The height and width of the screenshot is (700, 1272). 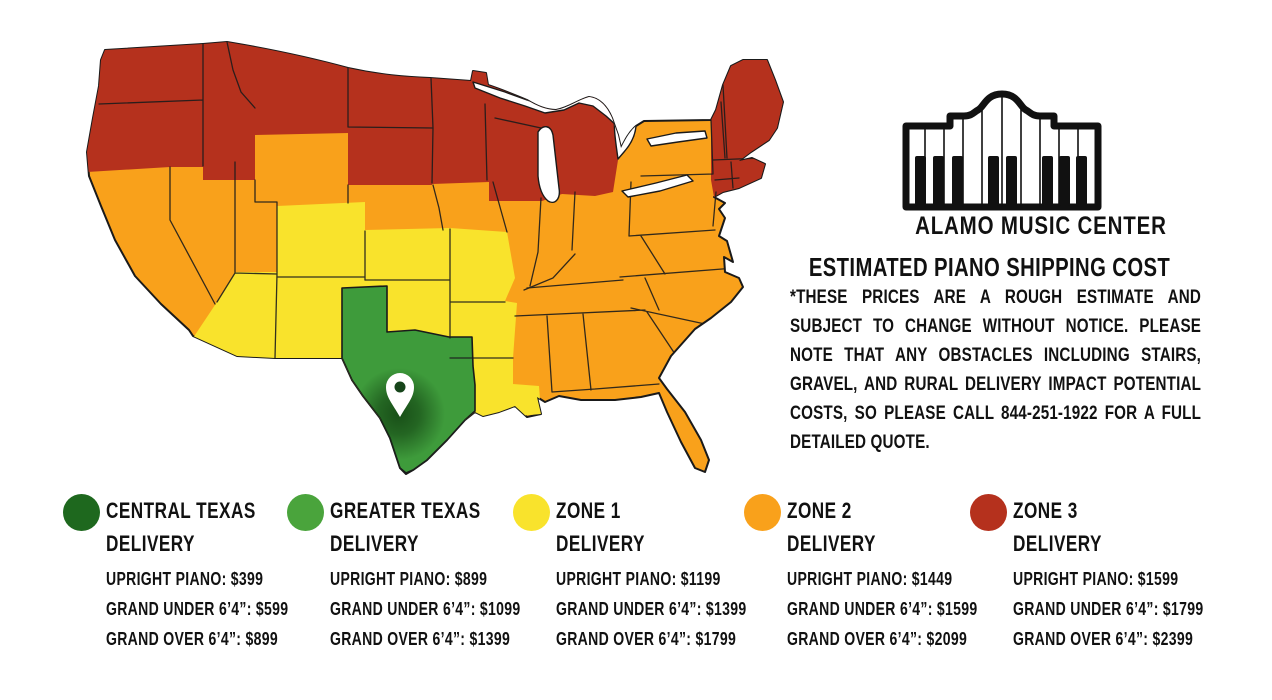 What do you see at coordinates (420, 639) in the screenshot?
I see `price-grand-over: GRAND OVER 6’4”: $1399` at bounding box center [420, 639].